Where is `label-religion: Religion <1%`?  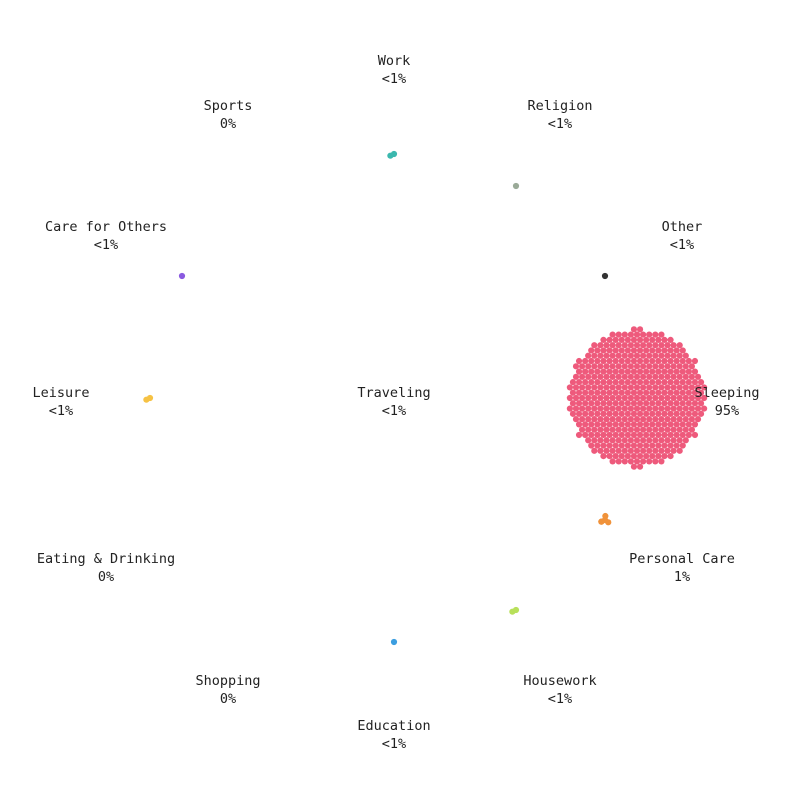 label-religion: Religion <1% is located at coordinates (560, 115).